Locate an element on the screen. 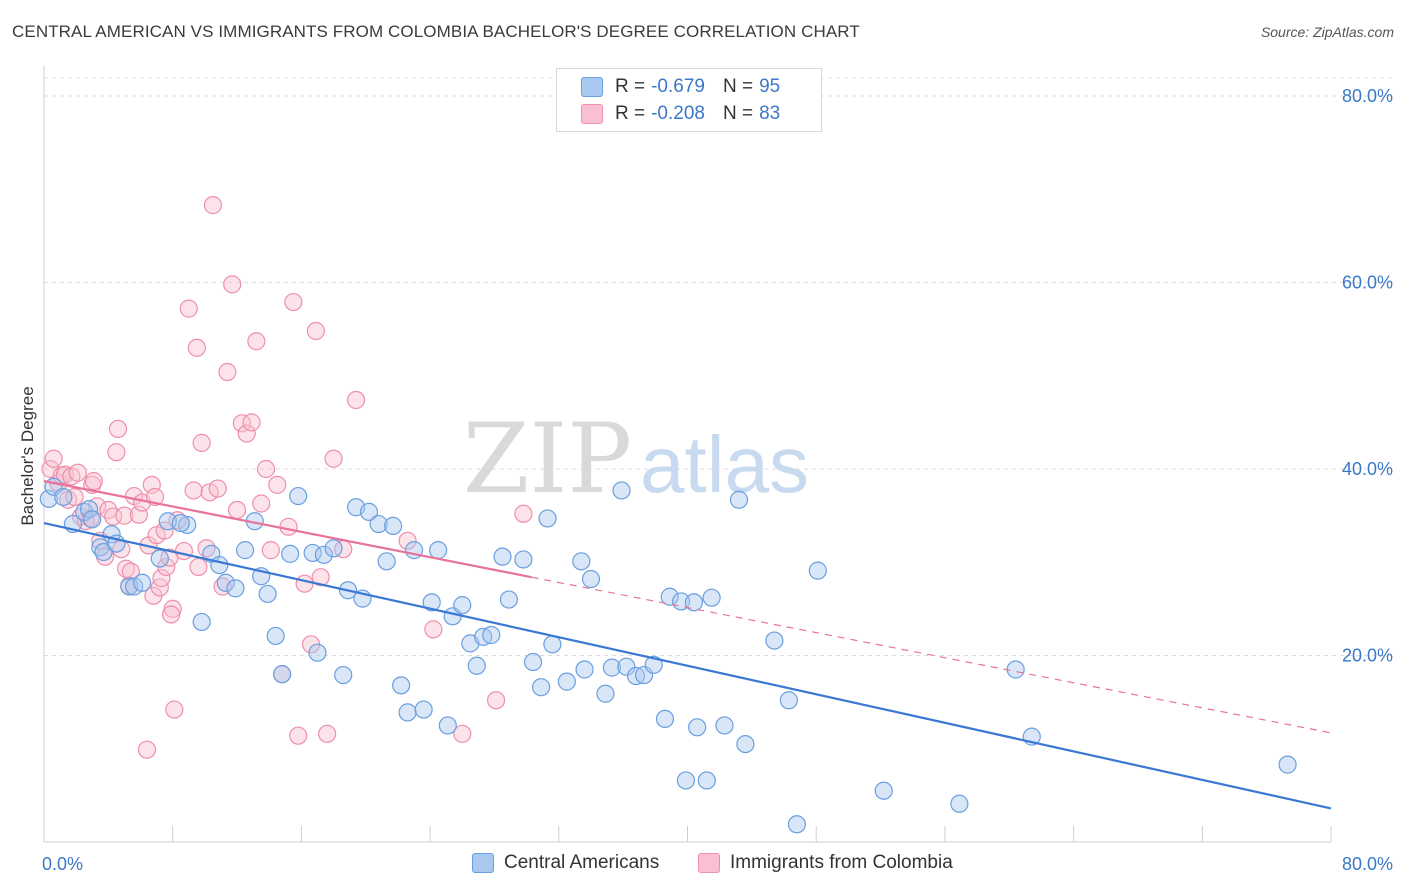  x-tick-label: 80.0% is located at coordinates (1367, 864).